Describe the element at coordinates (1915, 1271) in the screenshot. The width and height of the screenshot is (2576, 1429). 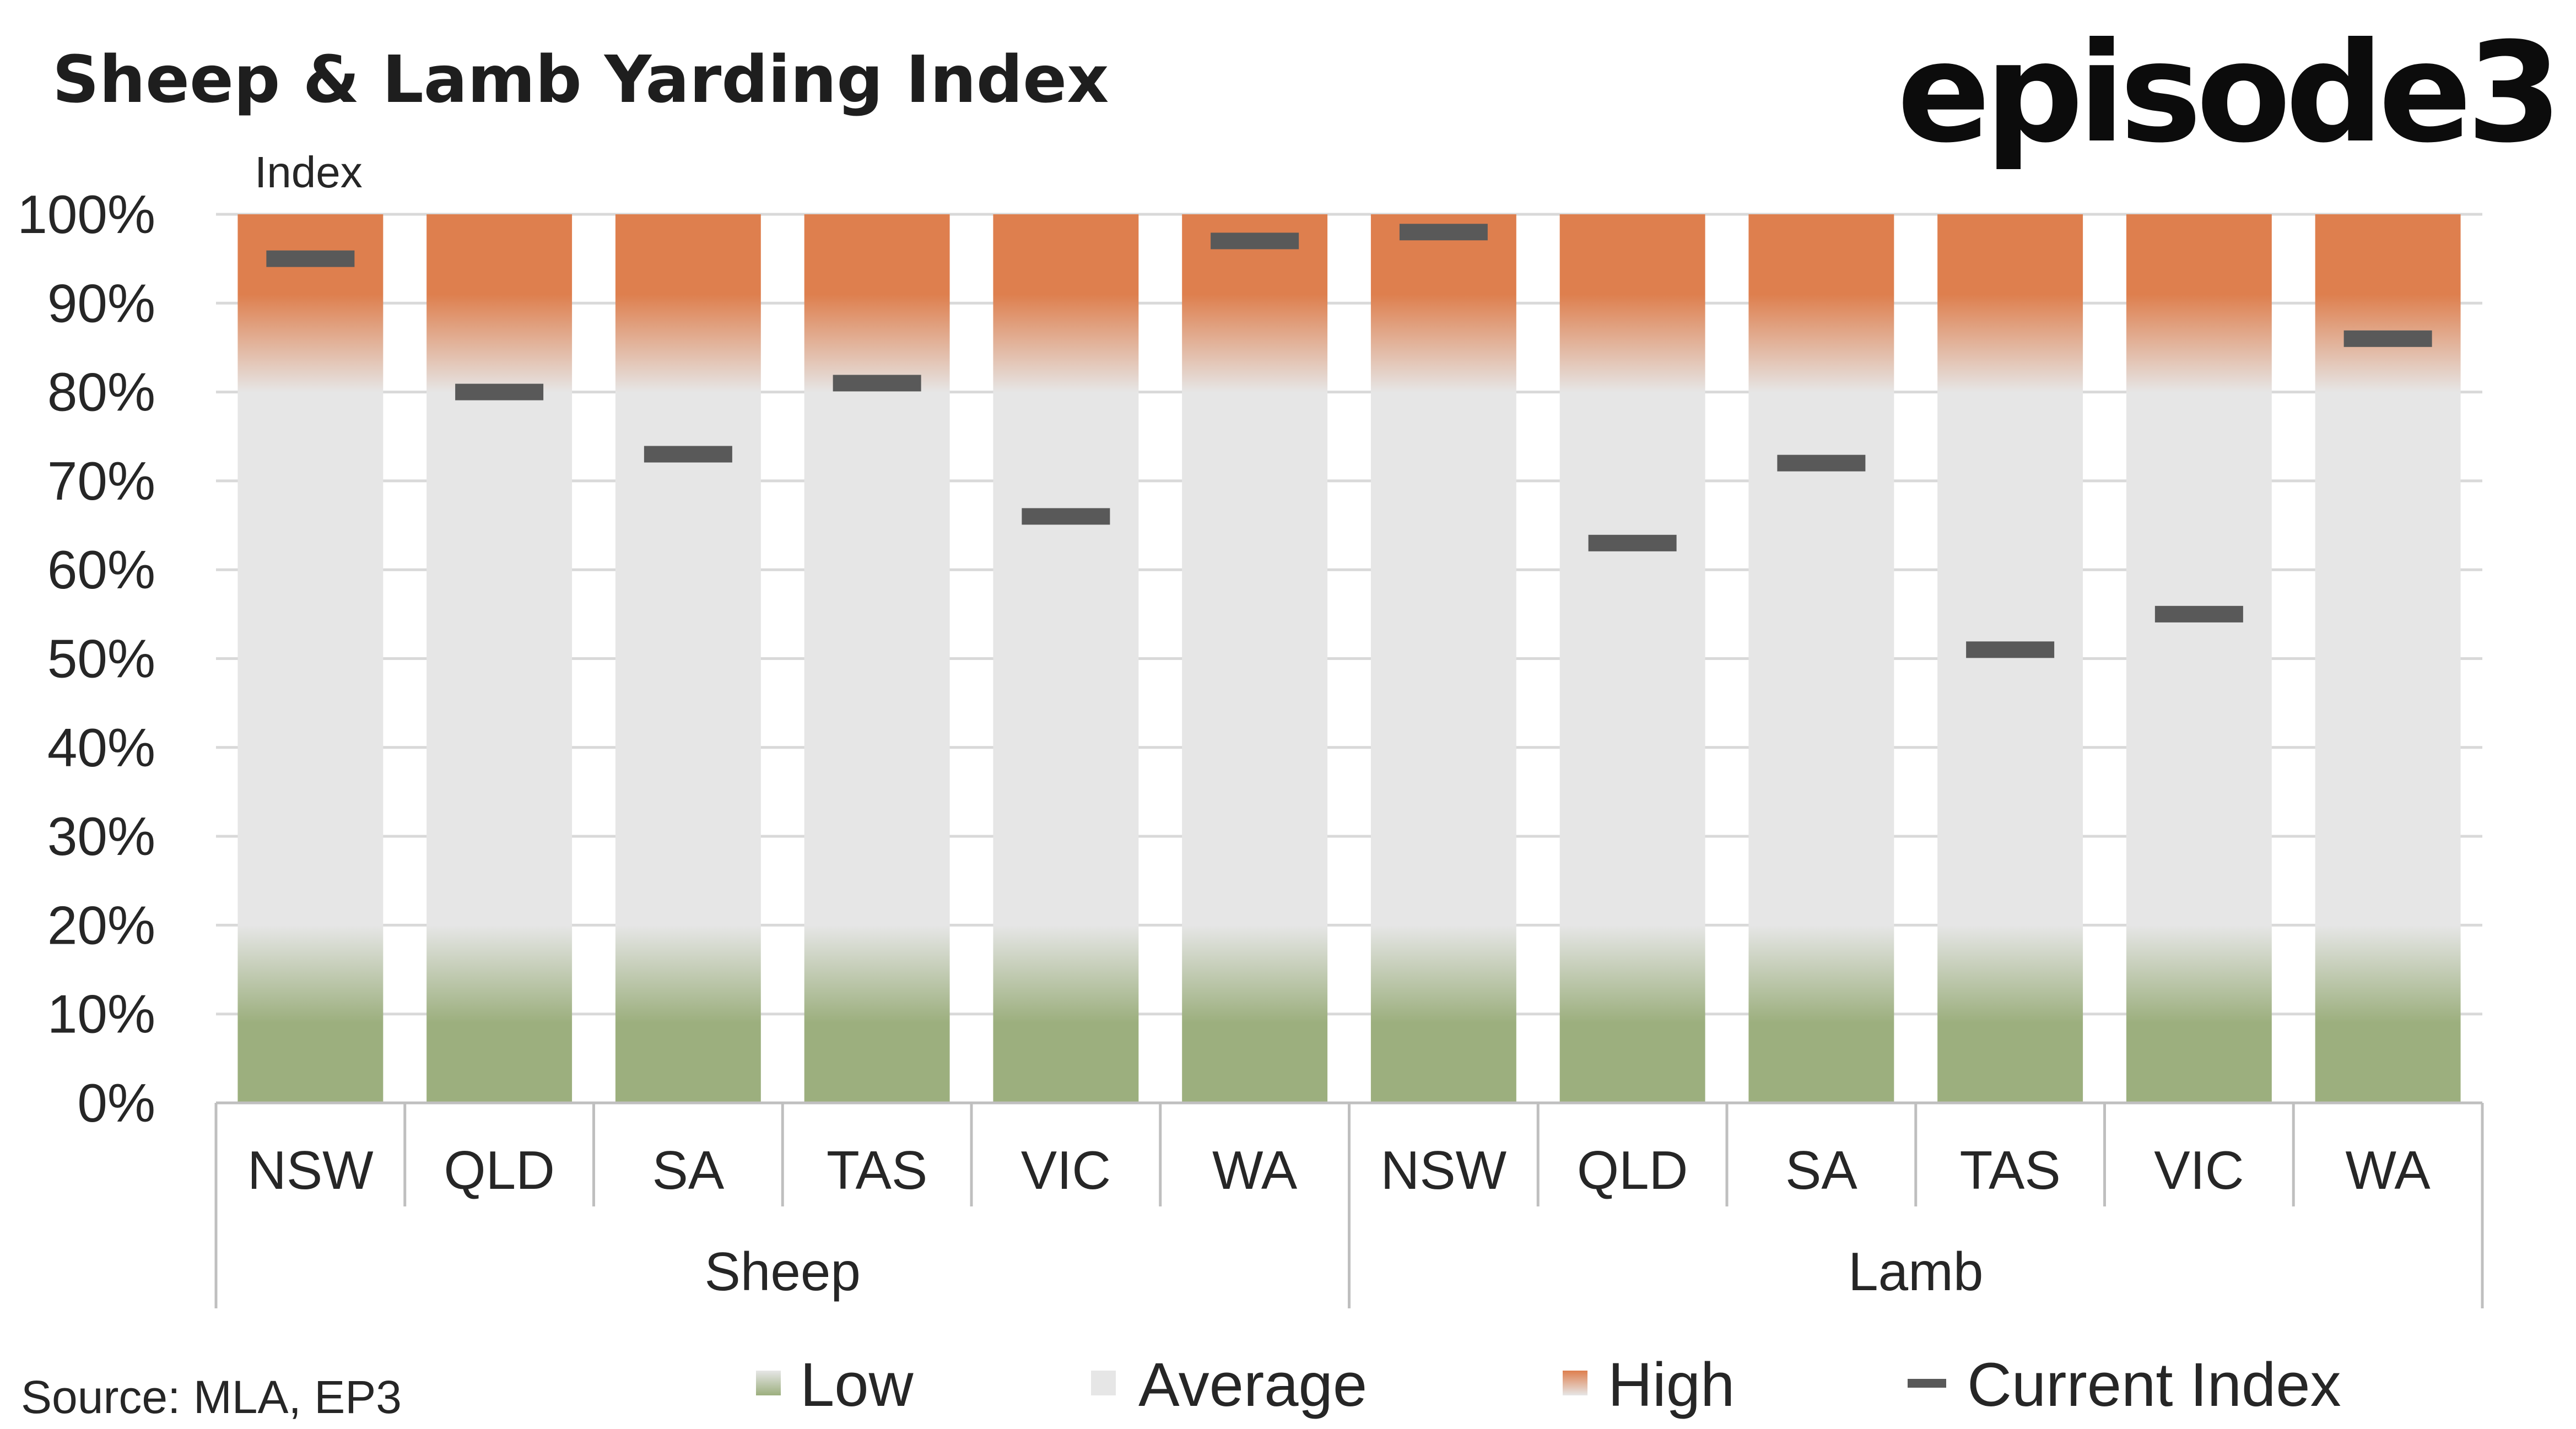
I see `x-group-label: Lamb` at that location.